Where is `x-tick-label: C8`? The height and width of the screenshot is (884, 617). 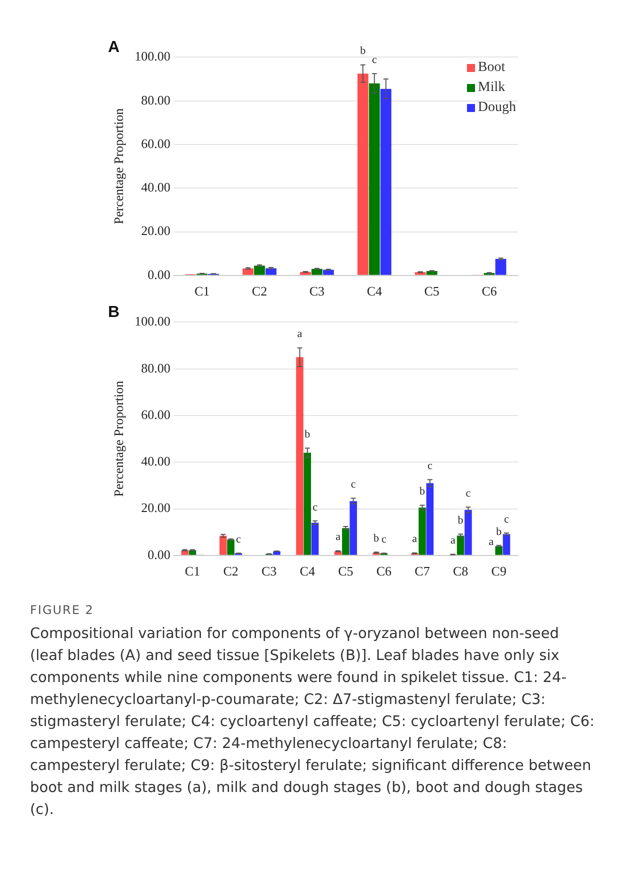
x-tick-label: C8 is located at coordinates (460, 571).